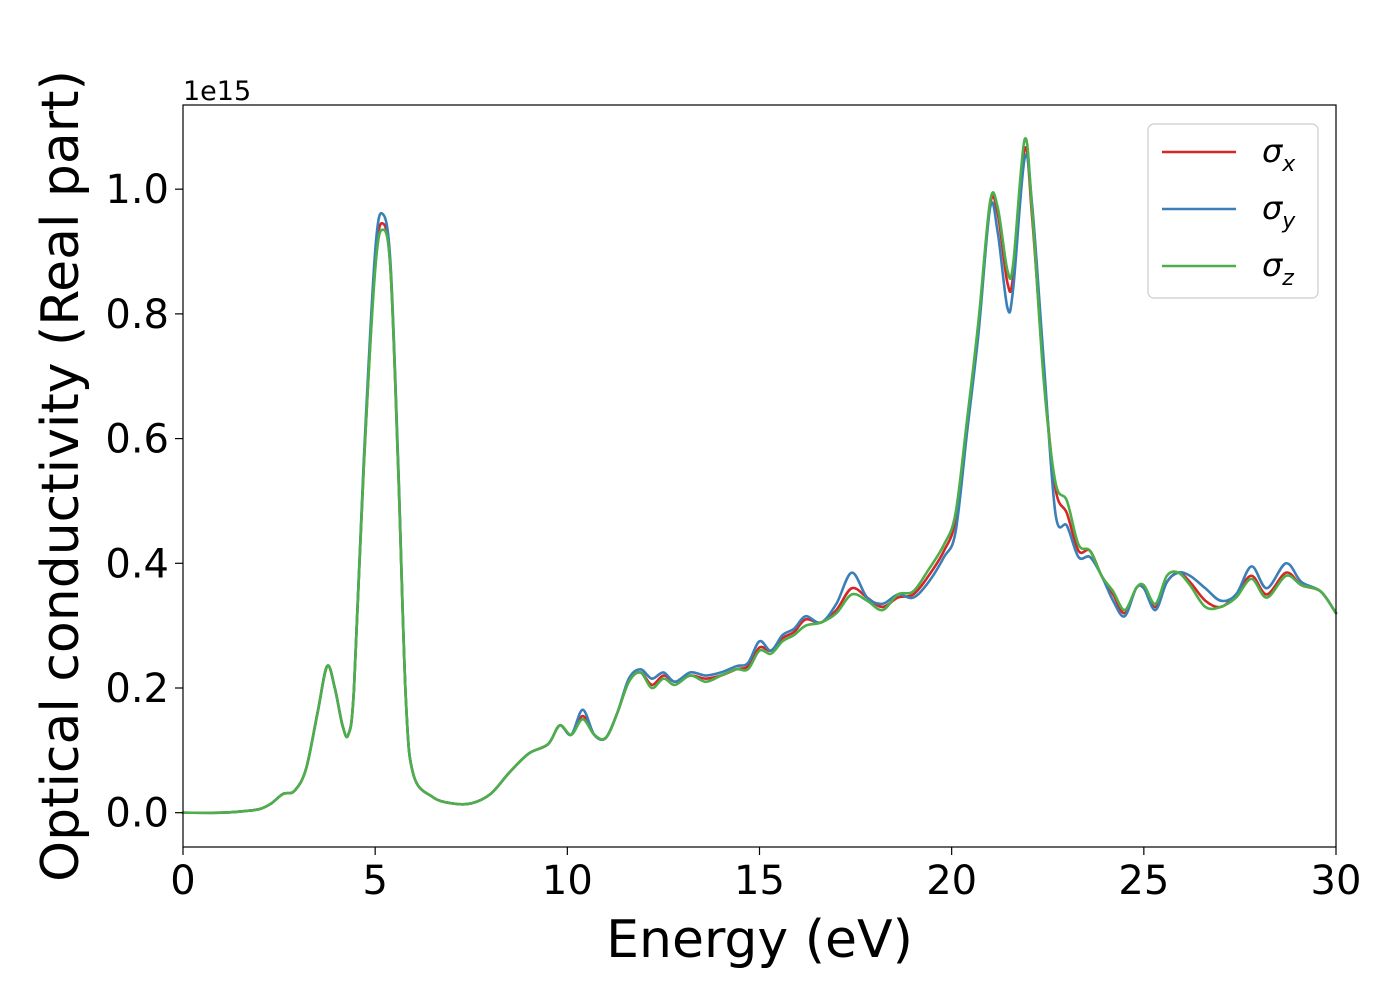  What do you see at coordinates (144, 502) in the screenshot?
I see `y-axis: 0.0 0.2 0.4 0.6 0.8 1.0` at bounding box center [144, 502].